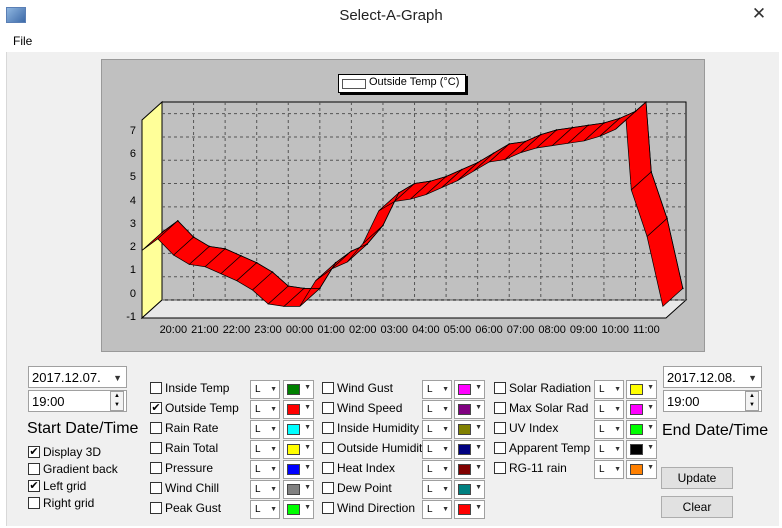 The height and width of the screenshot is (528, 782). I want to click on x-tick-label: 05:00, so click(457, 330).